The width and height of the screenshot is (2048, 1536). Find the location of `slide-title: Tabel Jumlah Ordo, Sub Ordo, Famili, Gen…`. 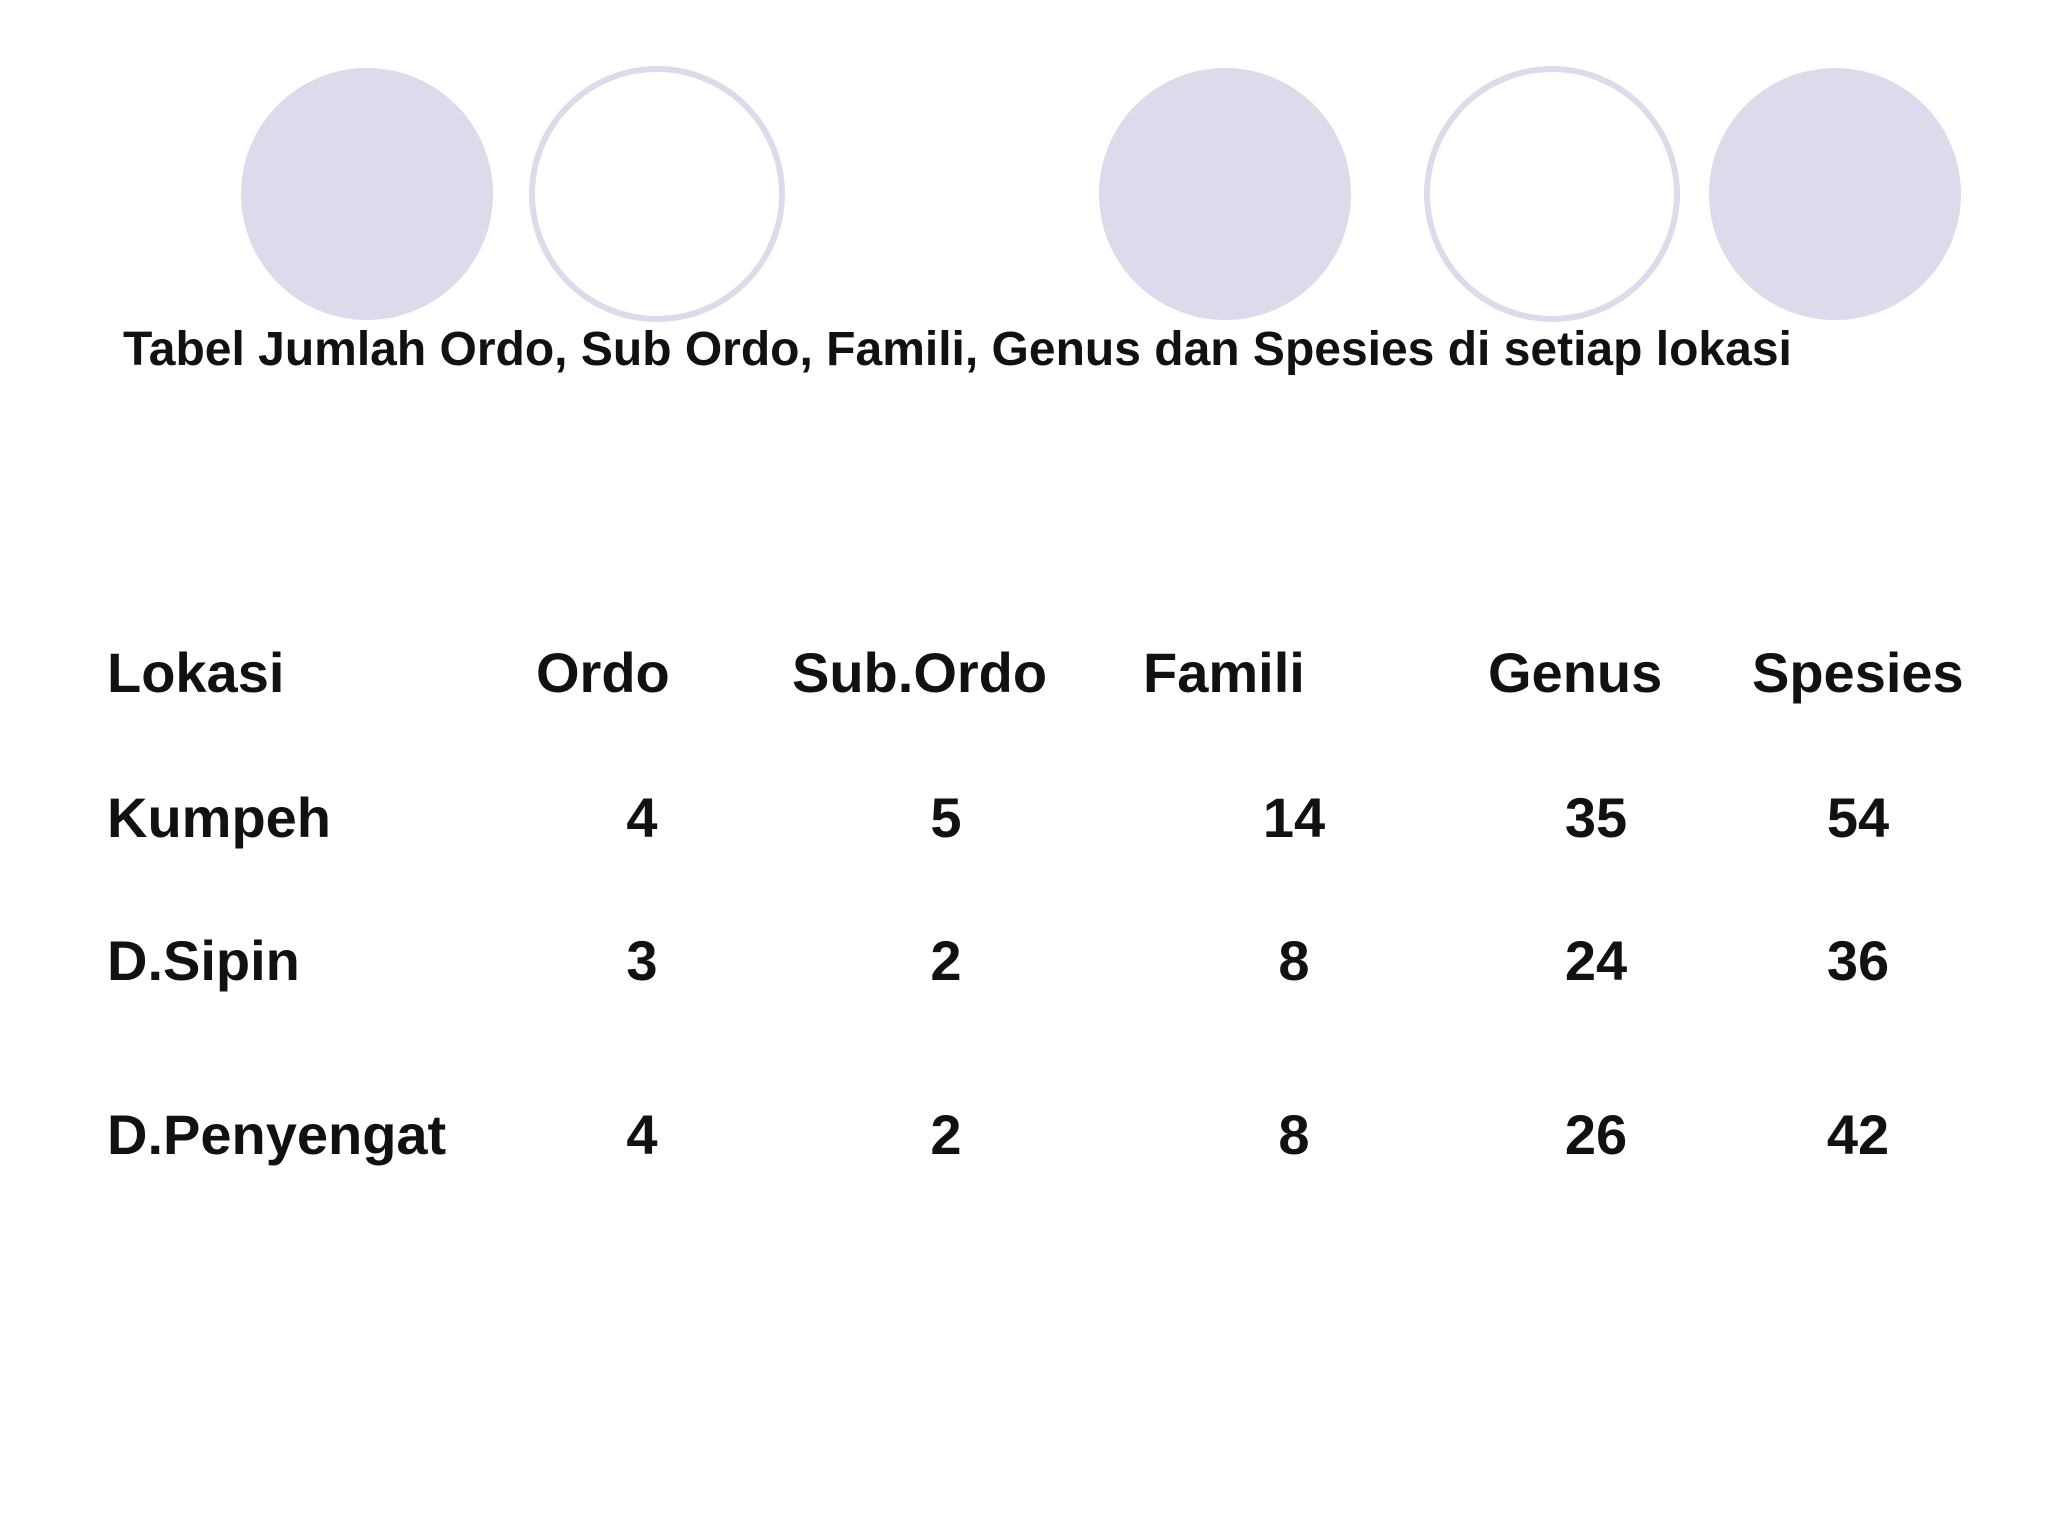

slide-title: Tabel Jumlah Ordo, Sub Ordo, Famili, Gen… is located at coordinates (957, 349).